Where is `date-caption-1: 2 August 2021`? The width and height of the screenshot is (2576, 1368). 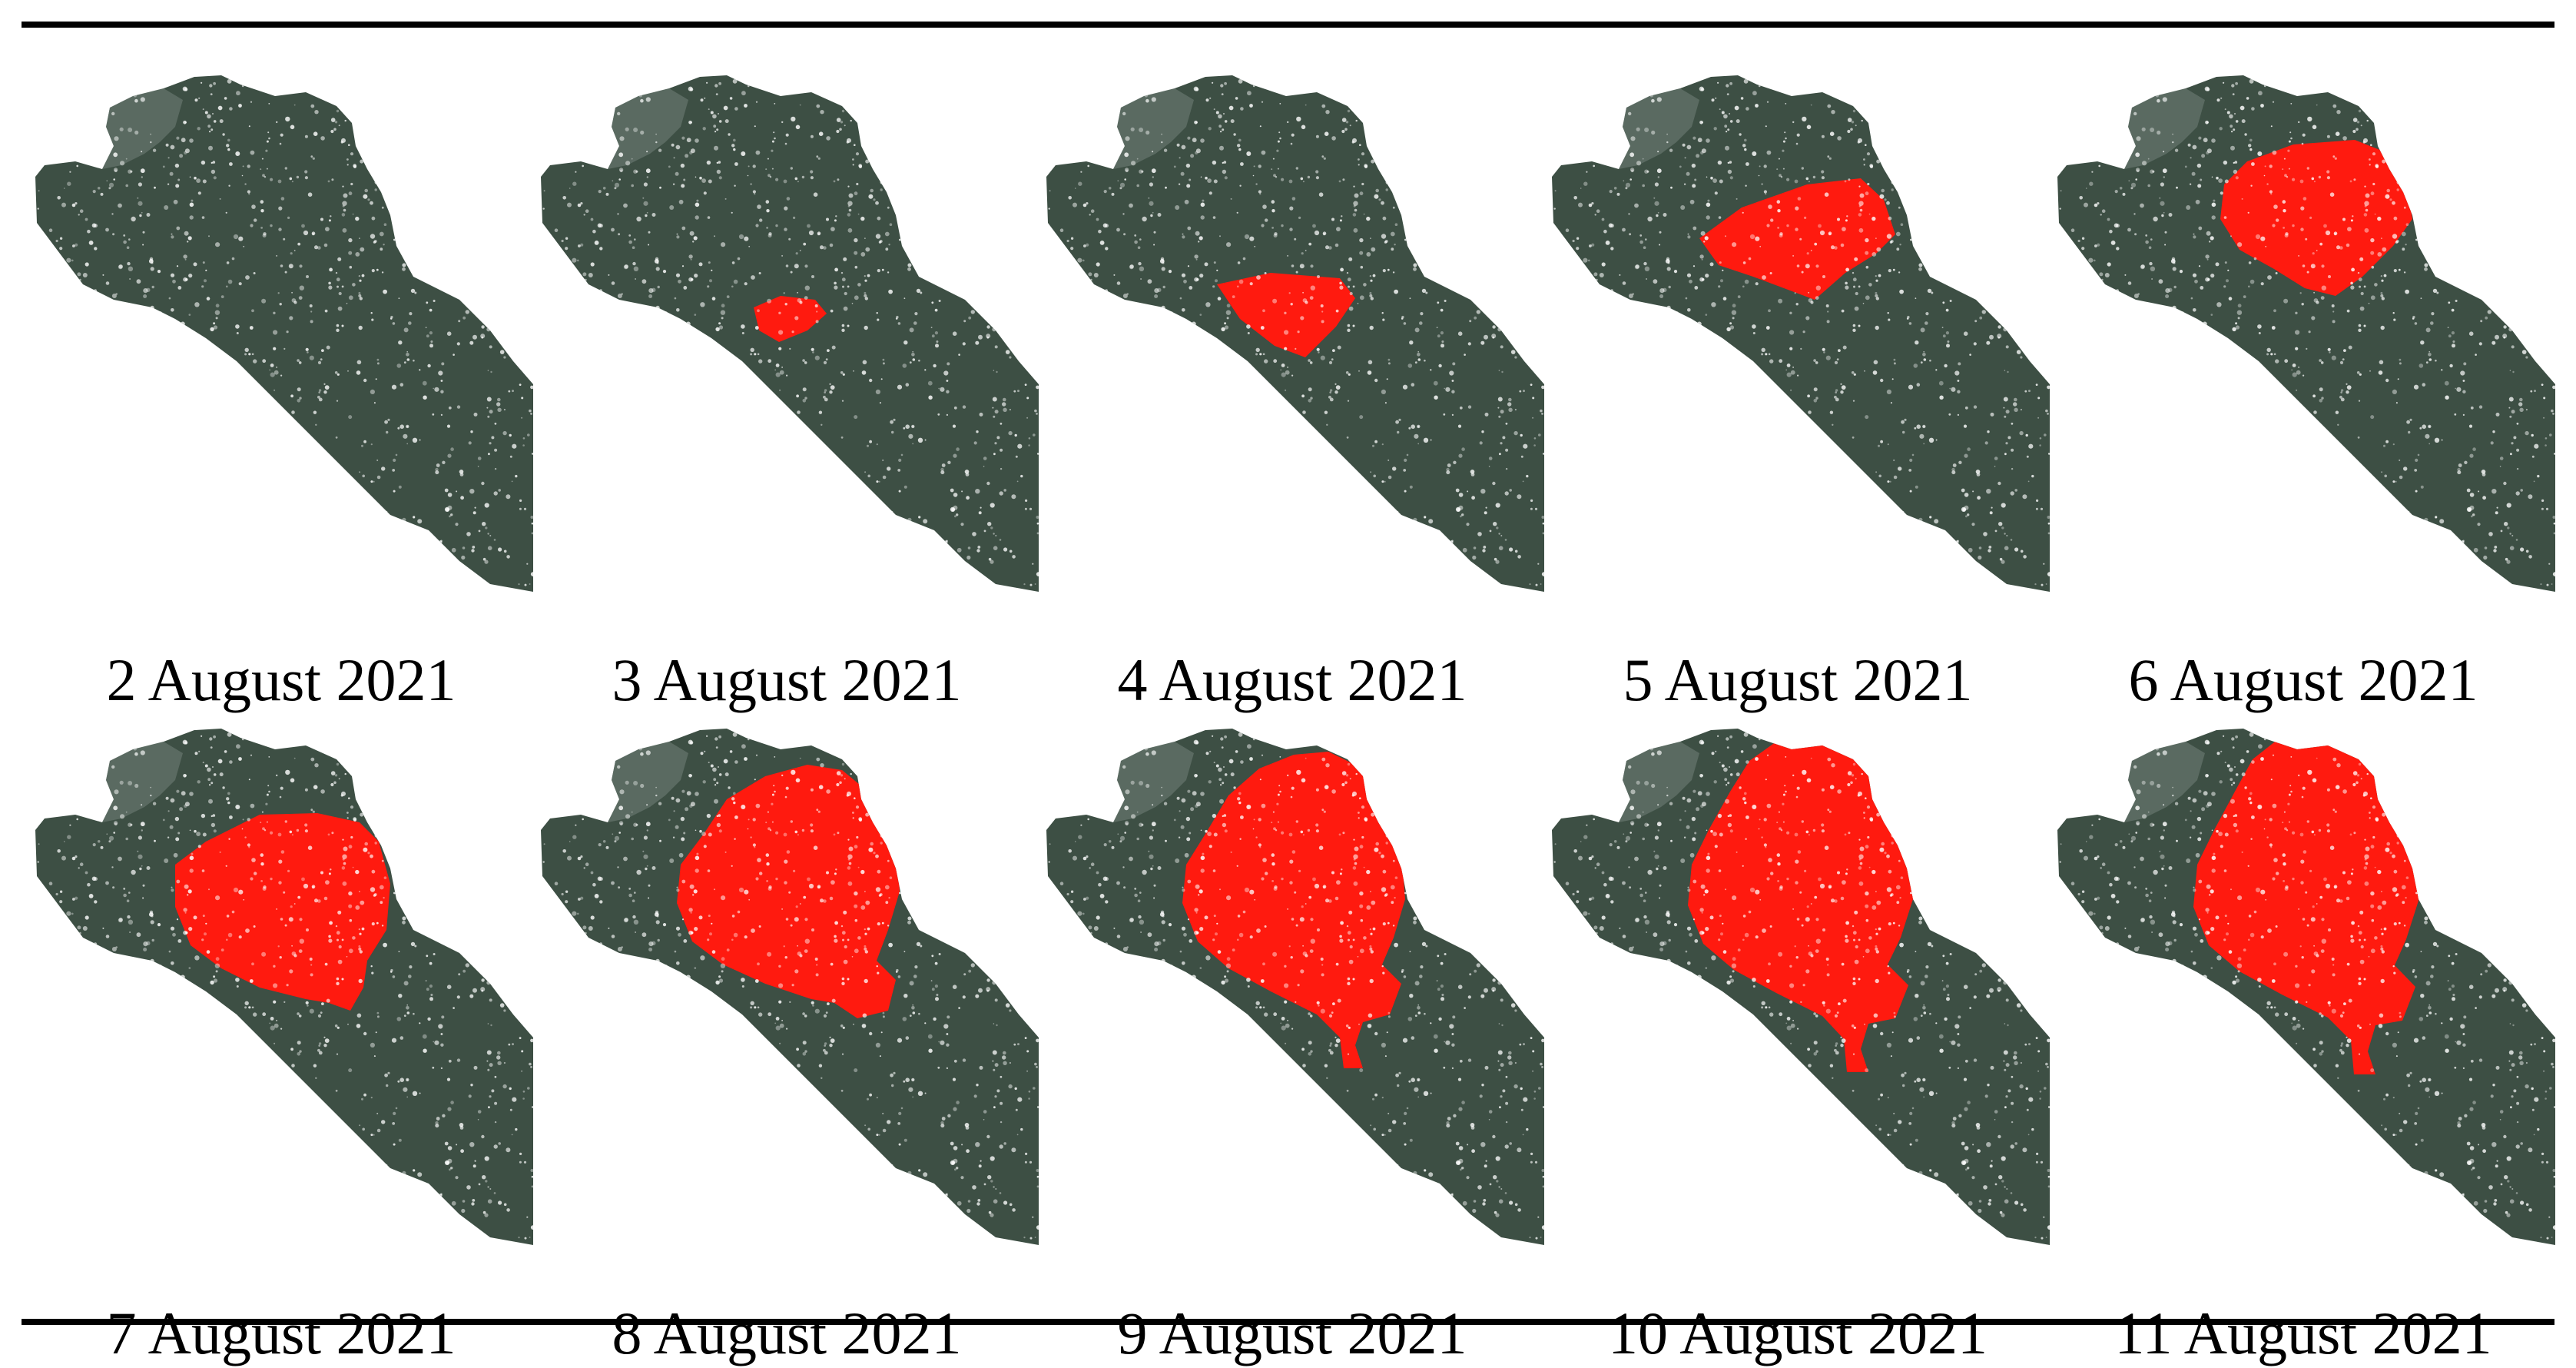 date-caption-1: 2 August 2021 is located at coordinates (281, 679).